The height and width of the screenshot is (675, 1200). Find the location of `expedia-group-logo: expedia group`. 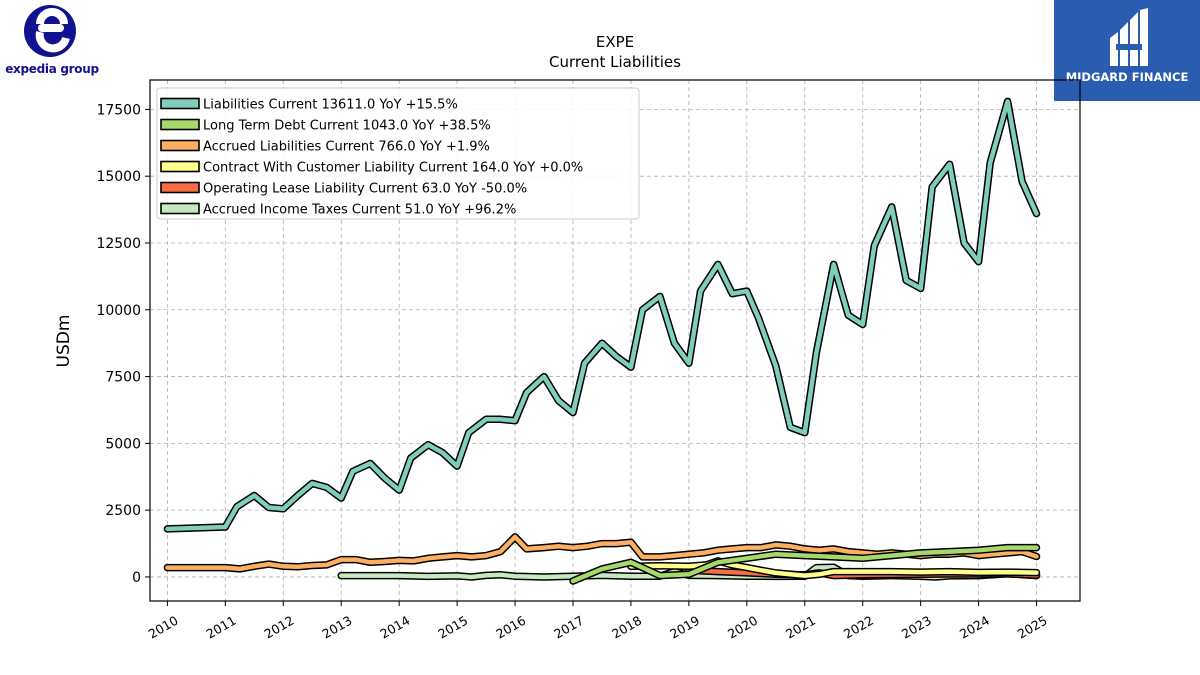

expedia-group-logo: expedia group is located at coordinates (52, 42).